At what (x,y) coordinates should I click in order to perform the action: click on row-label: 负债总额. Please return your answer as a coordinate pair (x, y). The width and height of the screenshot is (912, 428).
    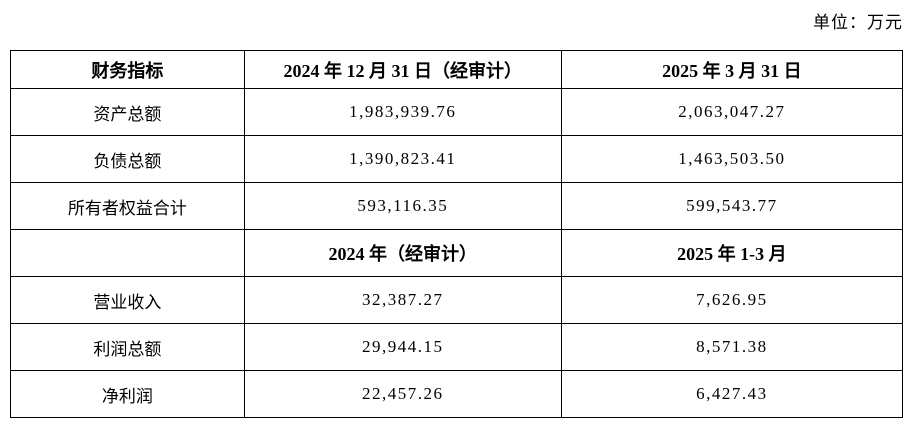
    Looking at the image, I should click on (127, 159).